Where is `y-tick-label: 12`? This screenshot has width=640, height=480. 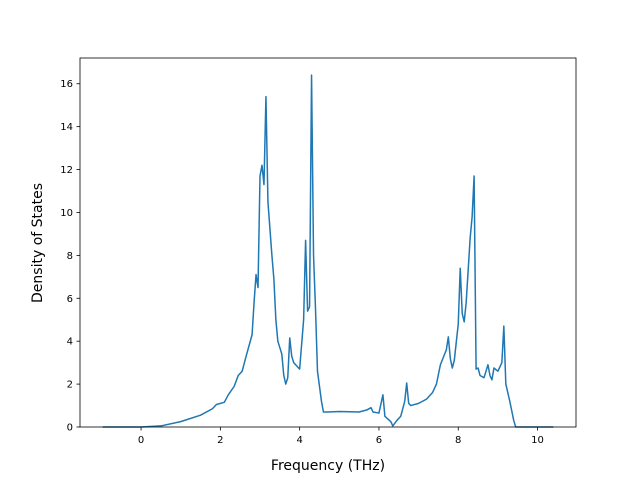
y-tick-label: 12 is located at coordinates (66, 170).